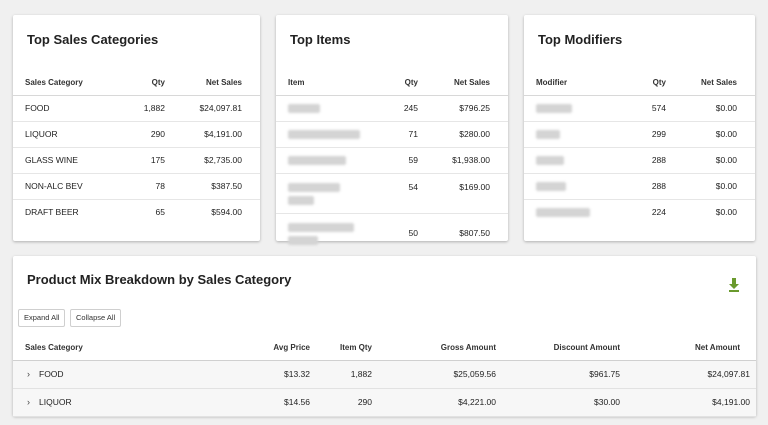 The width and height of the screenshot is (768, 425). Describe the element at coordinates (52, 212) in the screenshot. I see `category-name: DRAFT BEER` at that location.